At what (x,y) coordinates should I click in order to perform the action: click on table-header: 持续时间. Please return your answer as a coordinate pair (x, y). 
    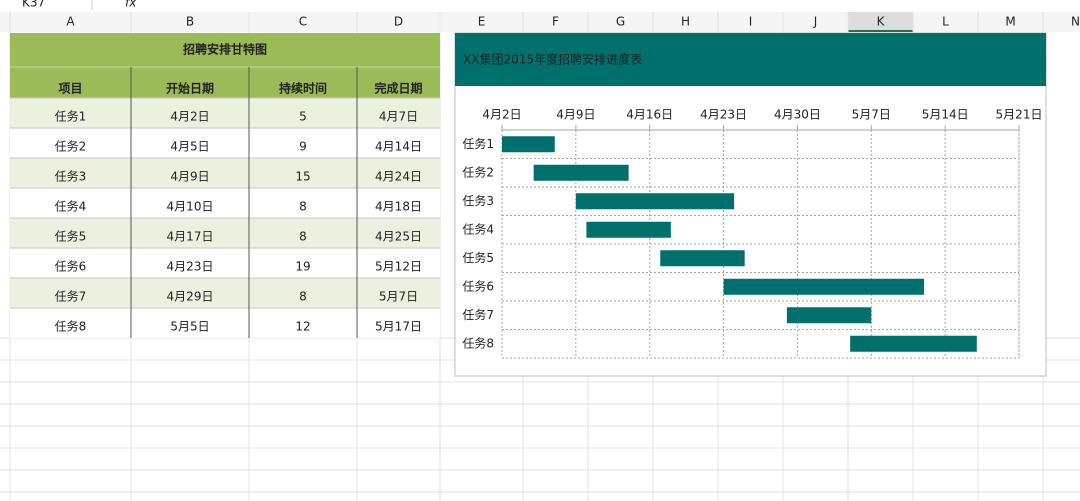
    Looking at the image, I should click on (303, 88).